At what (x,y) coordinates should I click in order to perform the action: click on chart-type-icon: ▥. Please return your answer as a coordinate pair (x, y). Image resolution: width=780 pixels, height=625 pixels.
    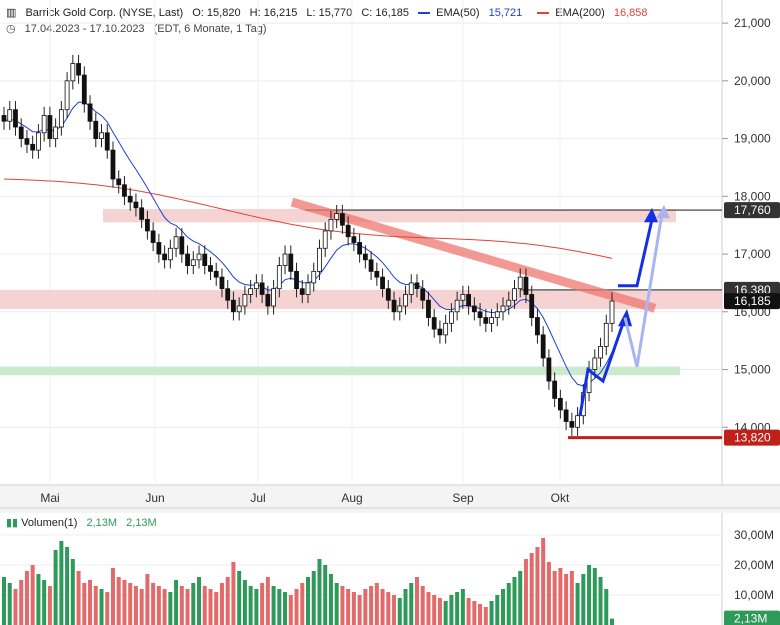
    Looking at the image, I should click on (11, 13).